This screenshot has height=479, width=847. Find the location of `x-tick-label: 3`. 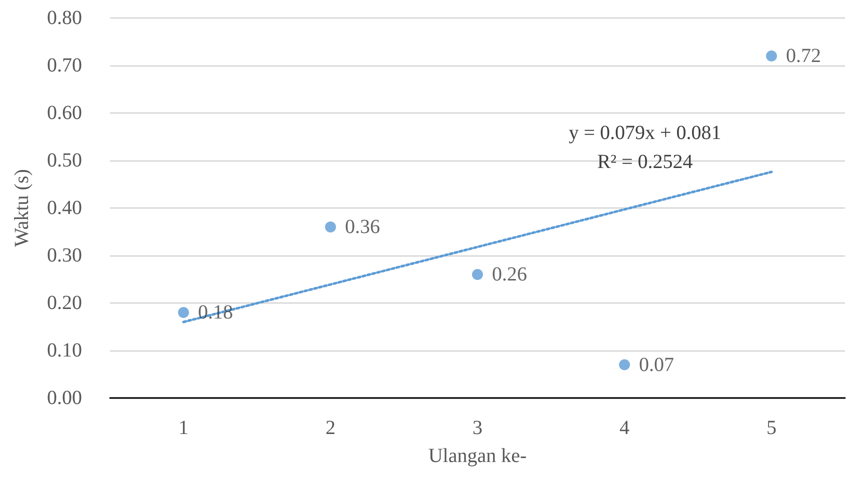

x-tick-label: 3 is located at coordinates (477, 428).